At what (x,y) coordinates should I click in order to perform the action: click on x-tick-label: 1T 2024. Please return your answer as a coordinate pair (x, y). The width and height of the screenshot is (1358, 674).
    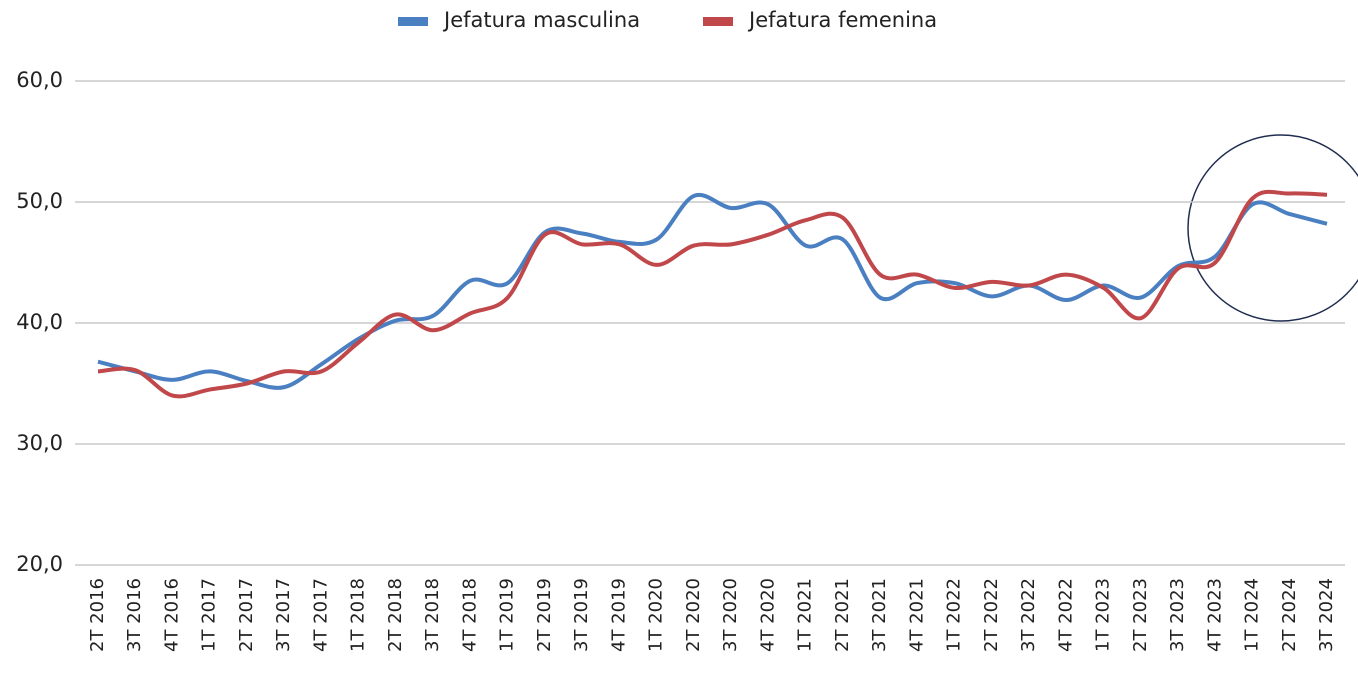
    Looking at the image, I should click on (1252, 615).